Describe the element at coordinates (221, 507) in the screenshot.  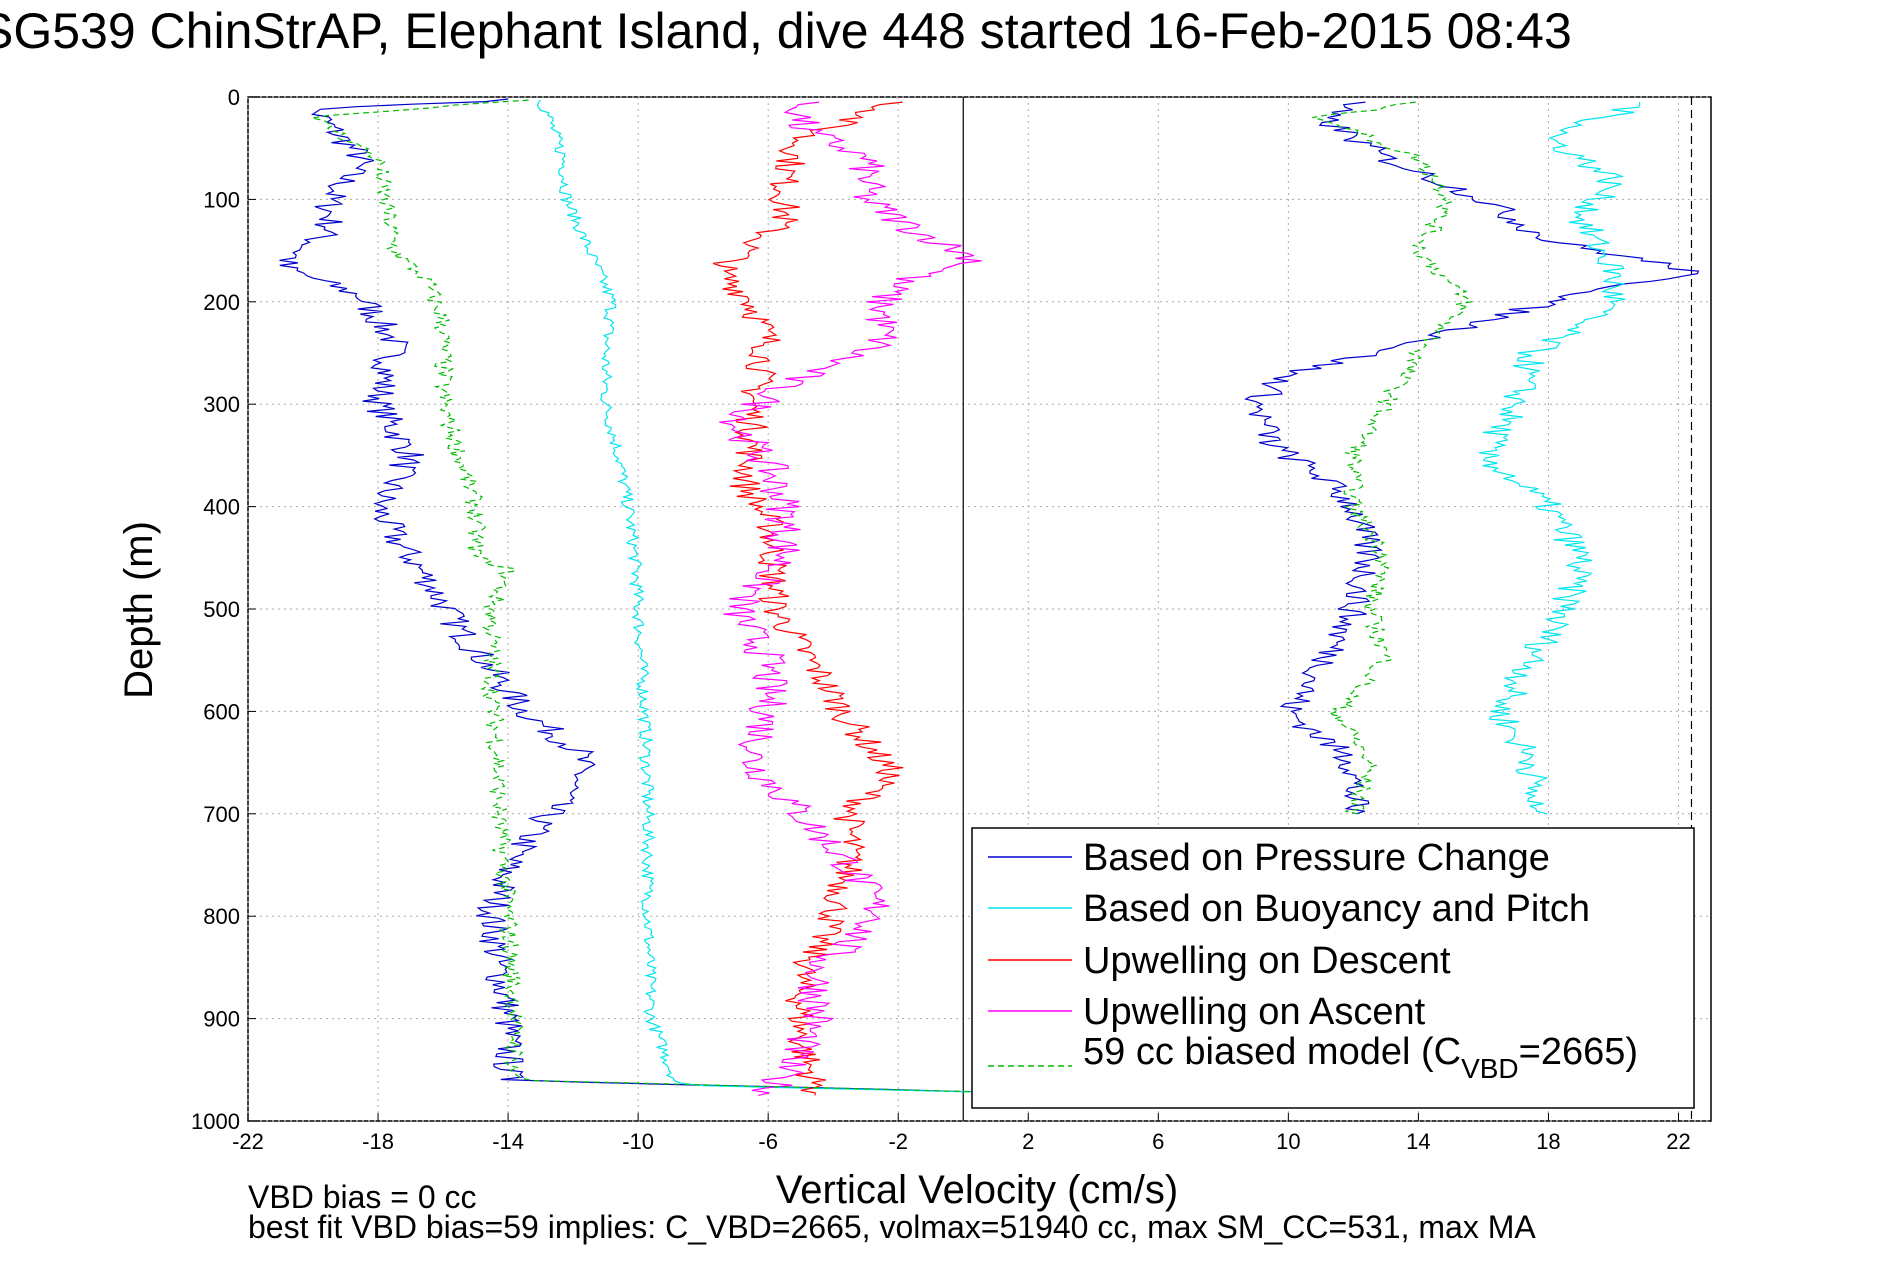
I see `y-tick-label: 400` at that location.